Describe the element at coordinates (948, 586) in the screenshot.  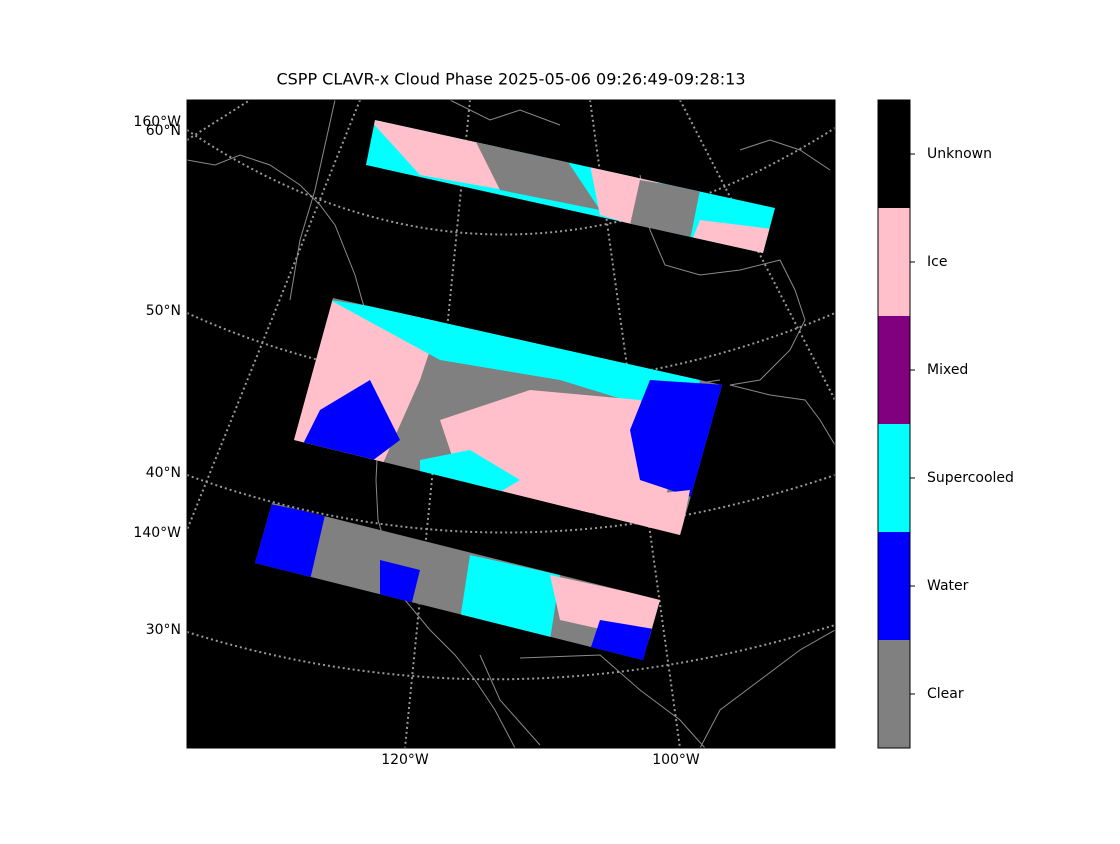
I see `colorbar-label: Water` at that location.